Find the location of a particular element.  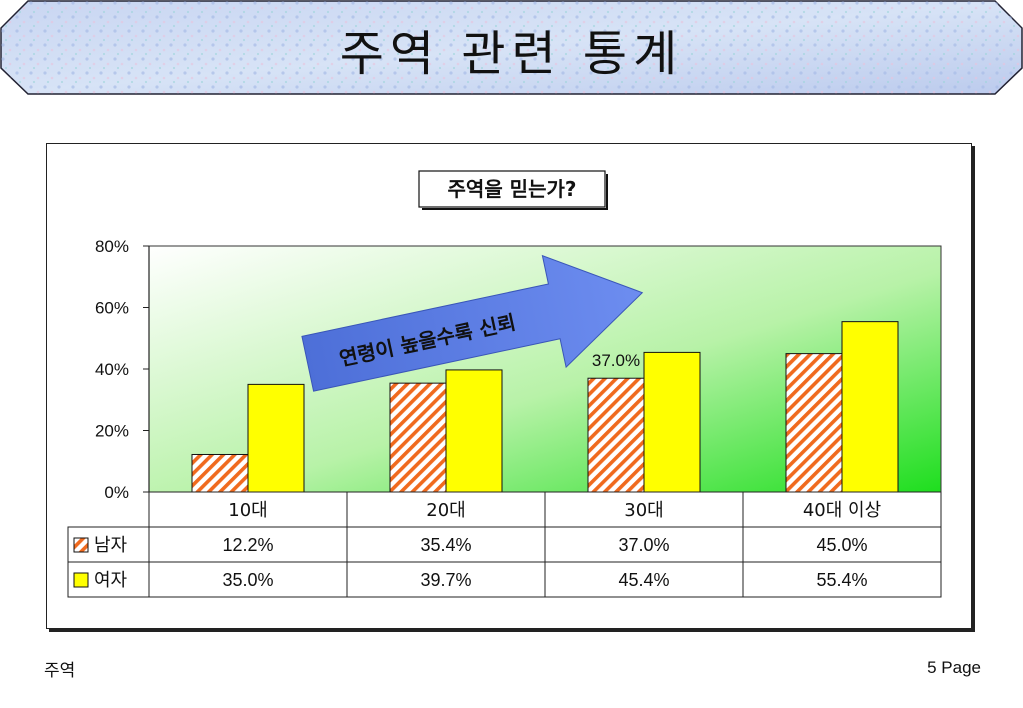

legend-label-male: 남자 is located at coordinates (111, 545).